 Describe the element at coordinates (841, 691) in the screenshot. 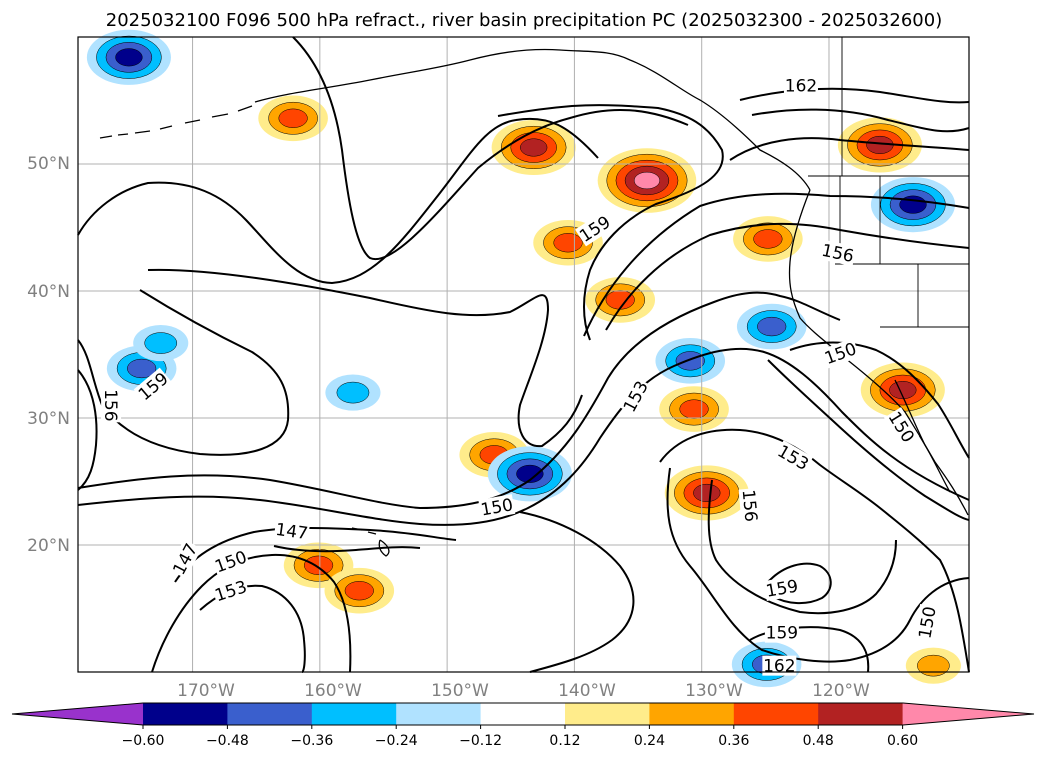

I see `lon-label: 120°W` at that location.